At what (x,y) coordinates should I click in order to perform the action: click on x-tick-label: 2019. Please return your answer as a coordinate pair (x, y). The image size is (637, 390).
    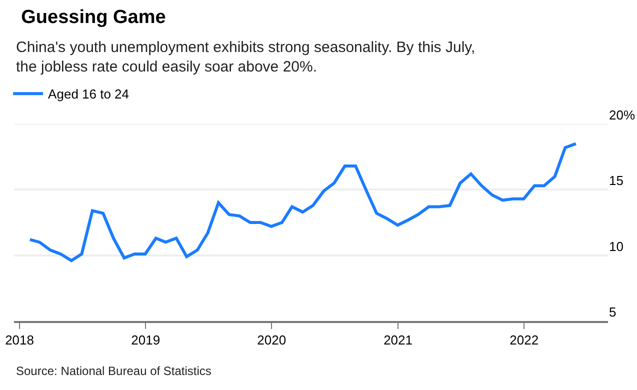
    Looking at the image, I should click on (145, 340).